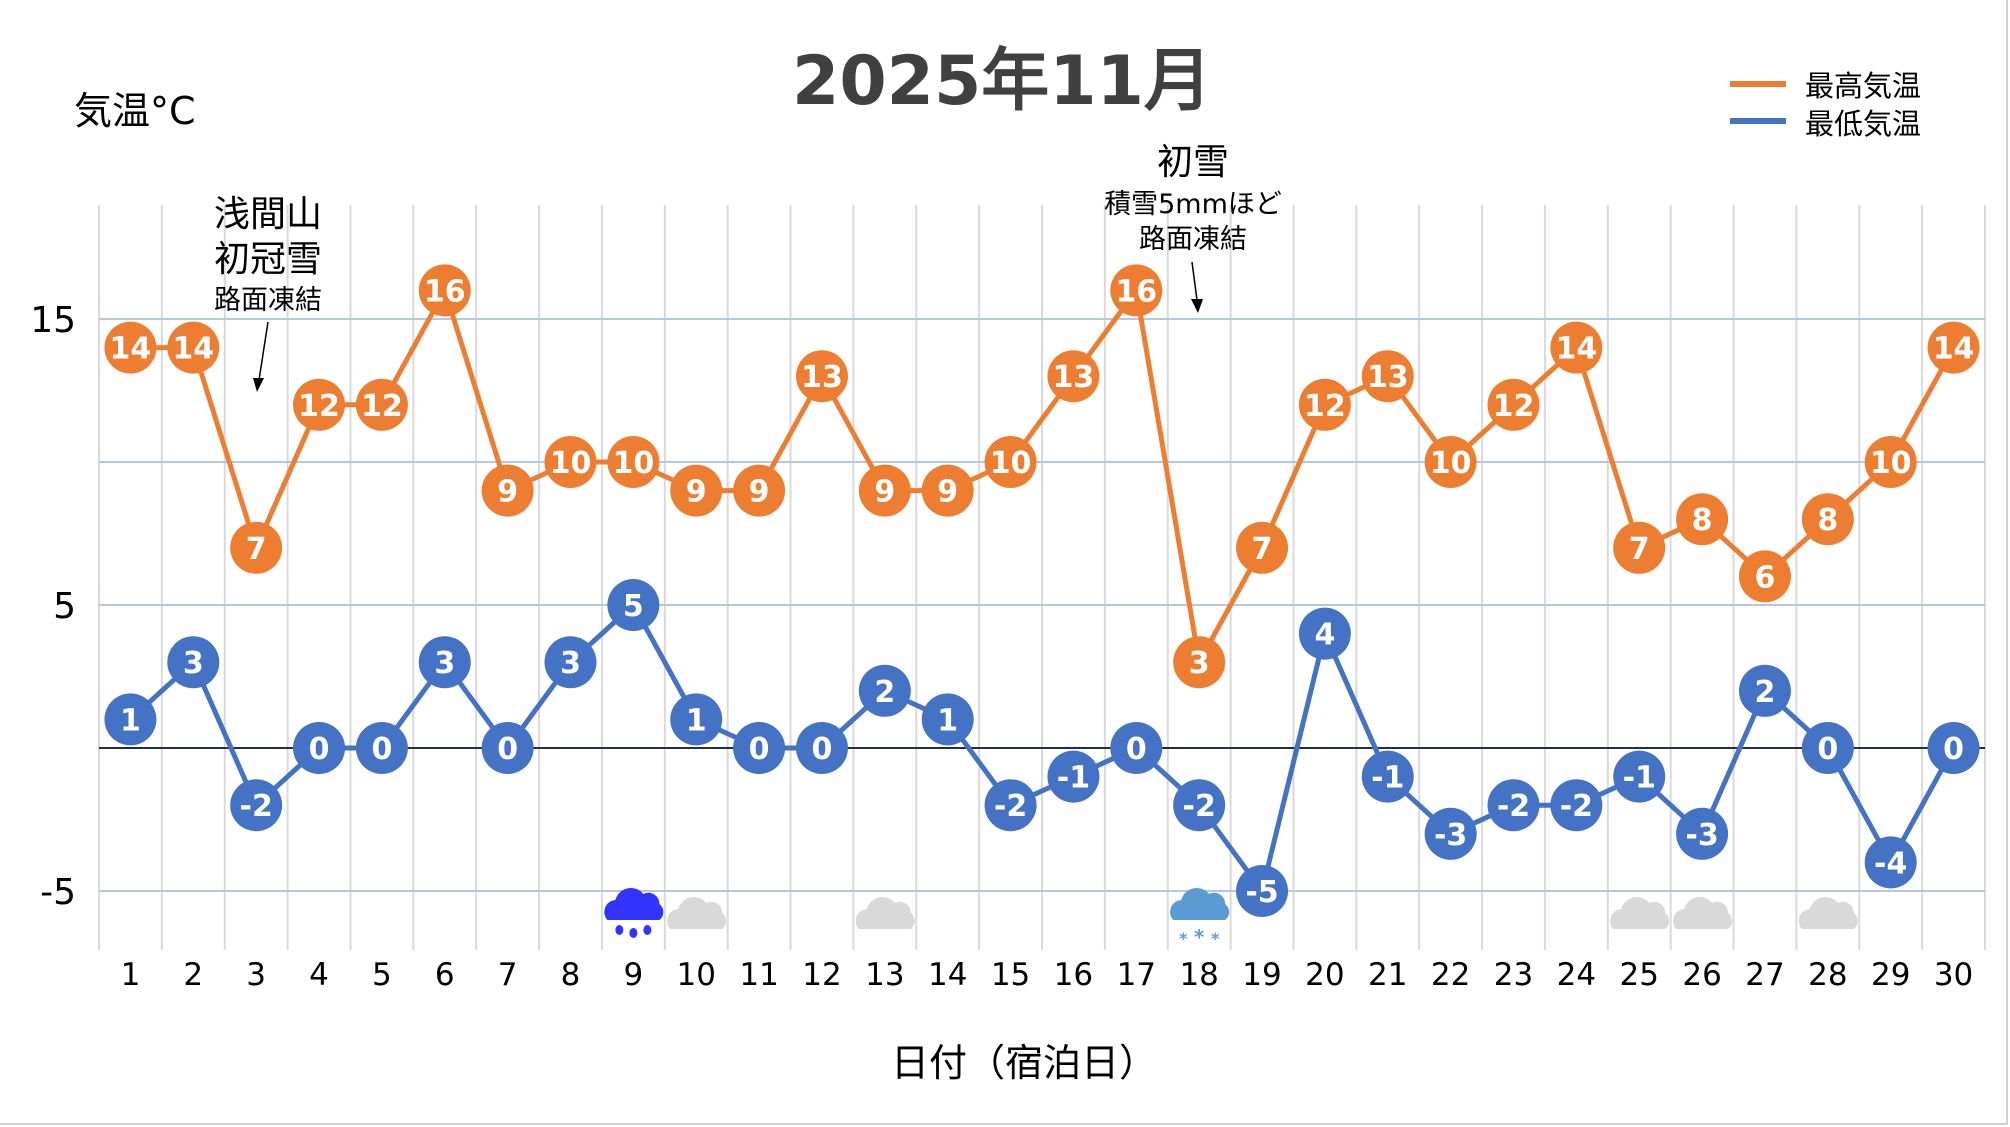 The height and width of the screenshot is (1127, 2010). I want to click on data-label: 16, so click(1136, 291).